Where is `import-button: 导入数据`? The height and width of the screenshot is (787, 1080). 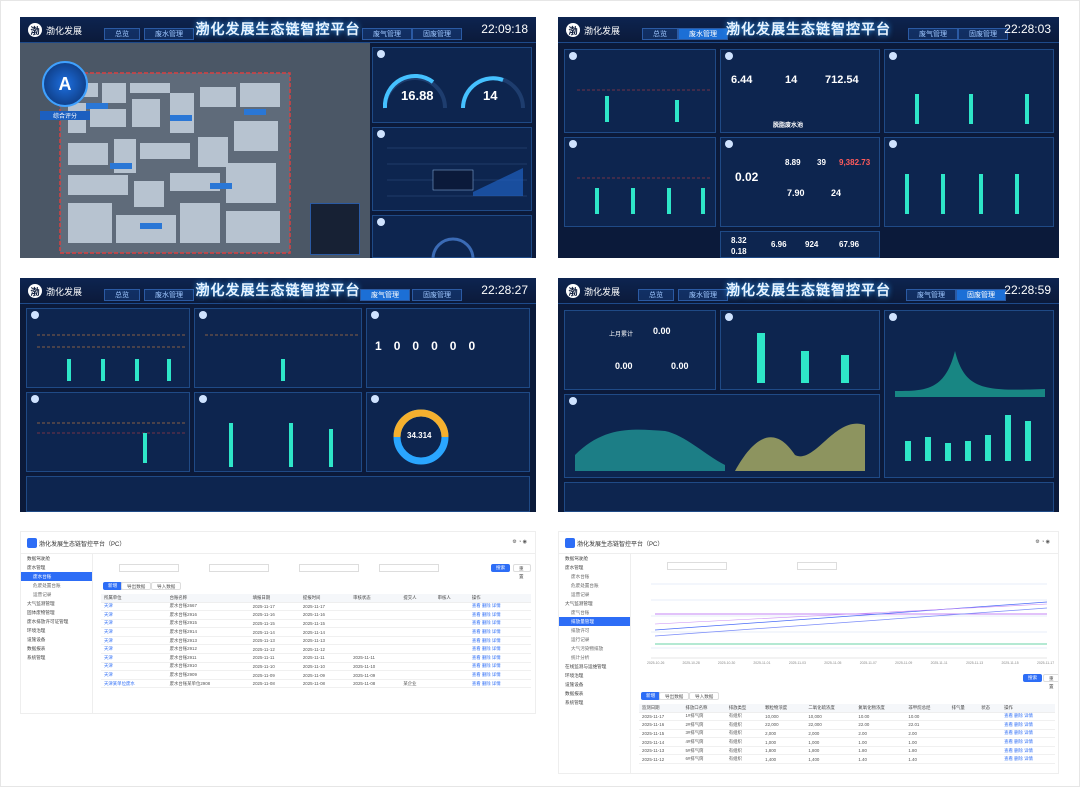 import-button: 导入数据 is located at coordinates (166, 586).